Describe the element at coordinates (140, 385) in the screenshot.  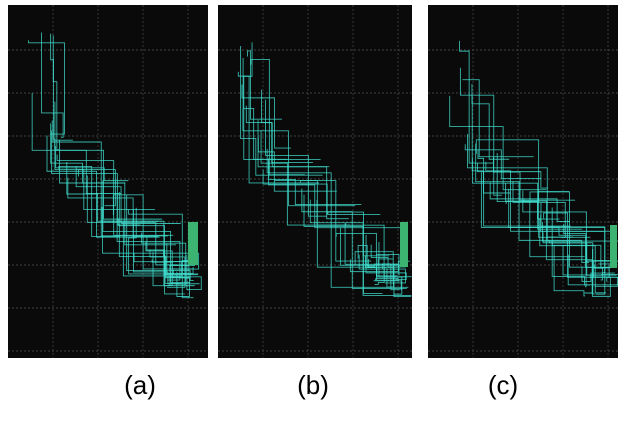
I see `panel-label: (a)` at that location.